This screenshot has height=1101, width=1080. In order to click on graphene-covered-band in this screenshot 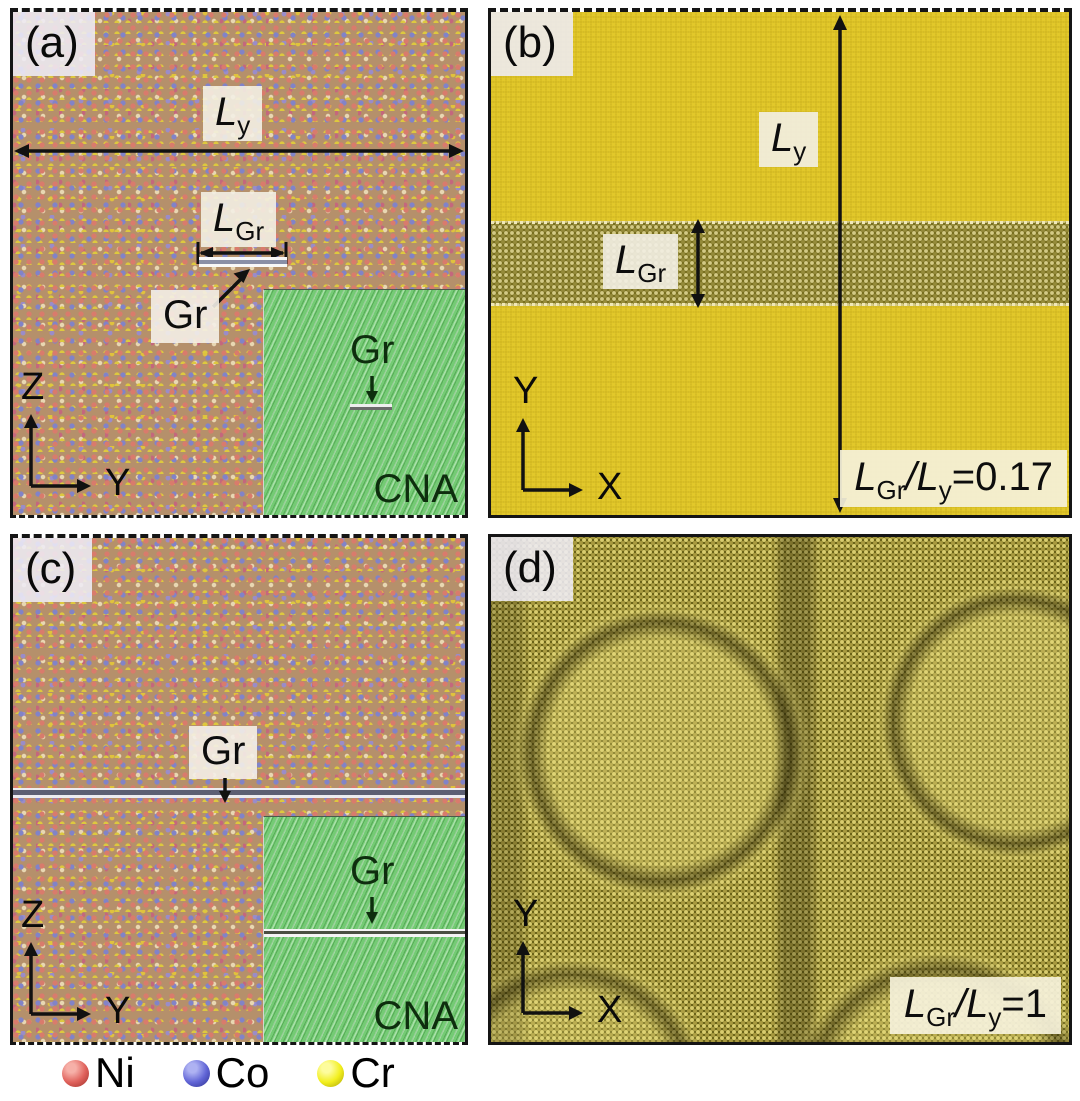, I will do `click(780, 263)`.